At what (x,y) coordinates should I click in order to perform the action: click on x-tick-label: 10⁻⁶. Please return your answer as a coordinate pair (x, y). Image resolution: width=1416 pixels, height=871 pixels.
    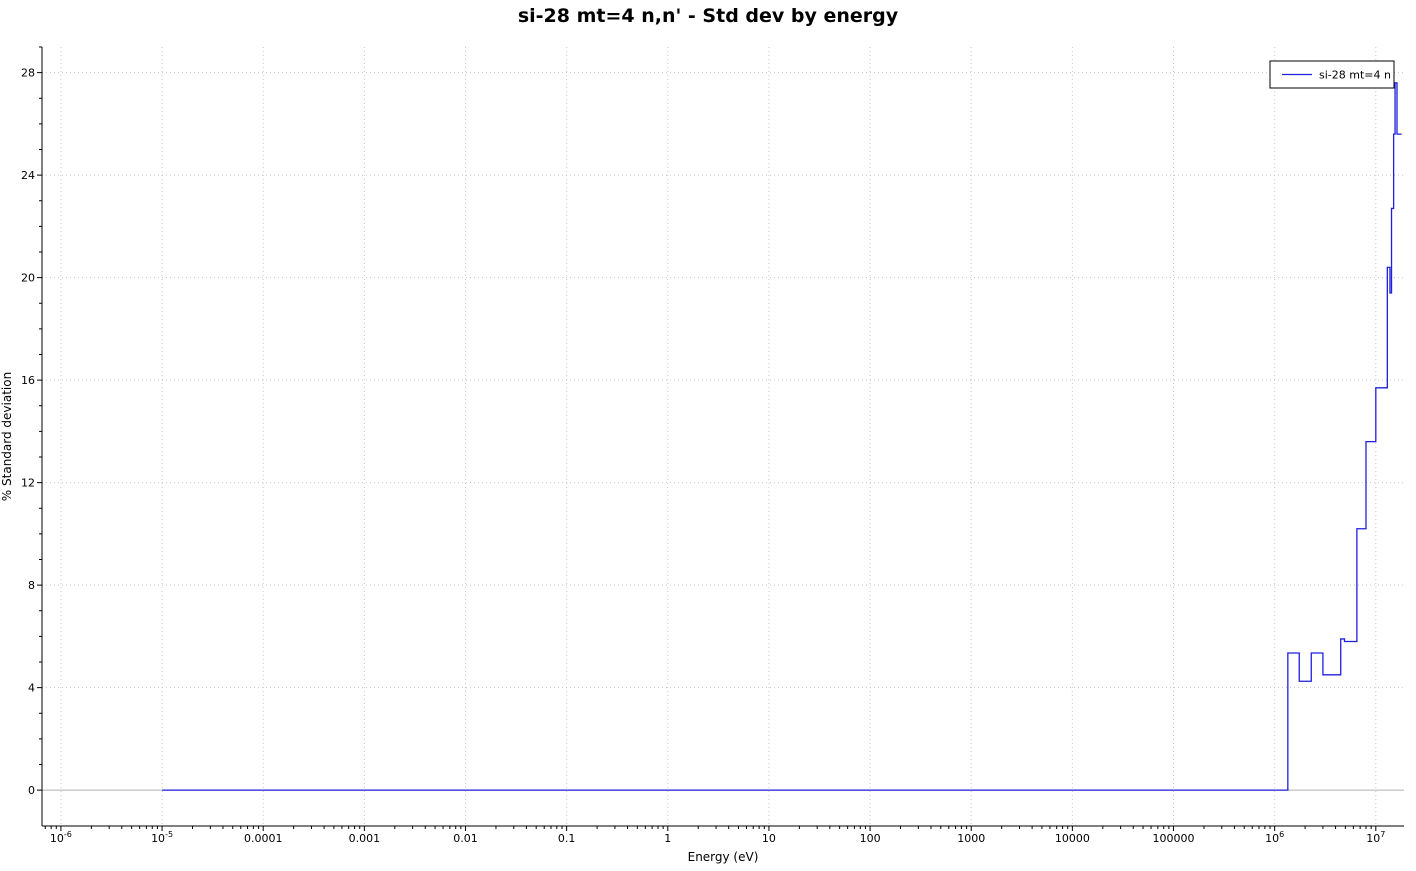
    Looking at the image, I should click on (61, 837).